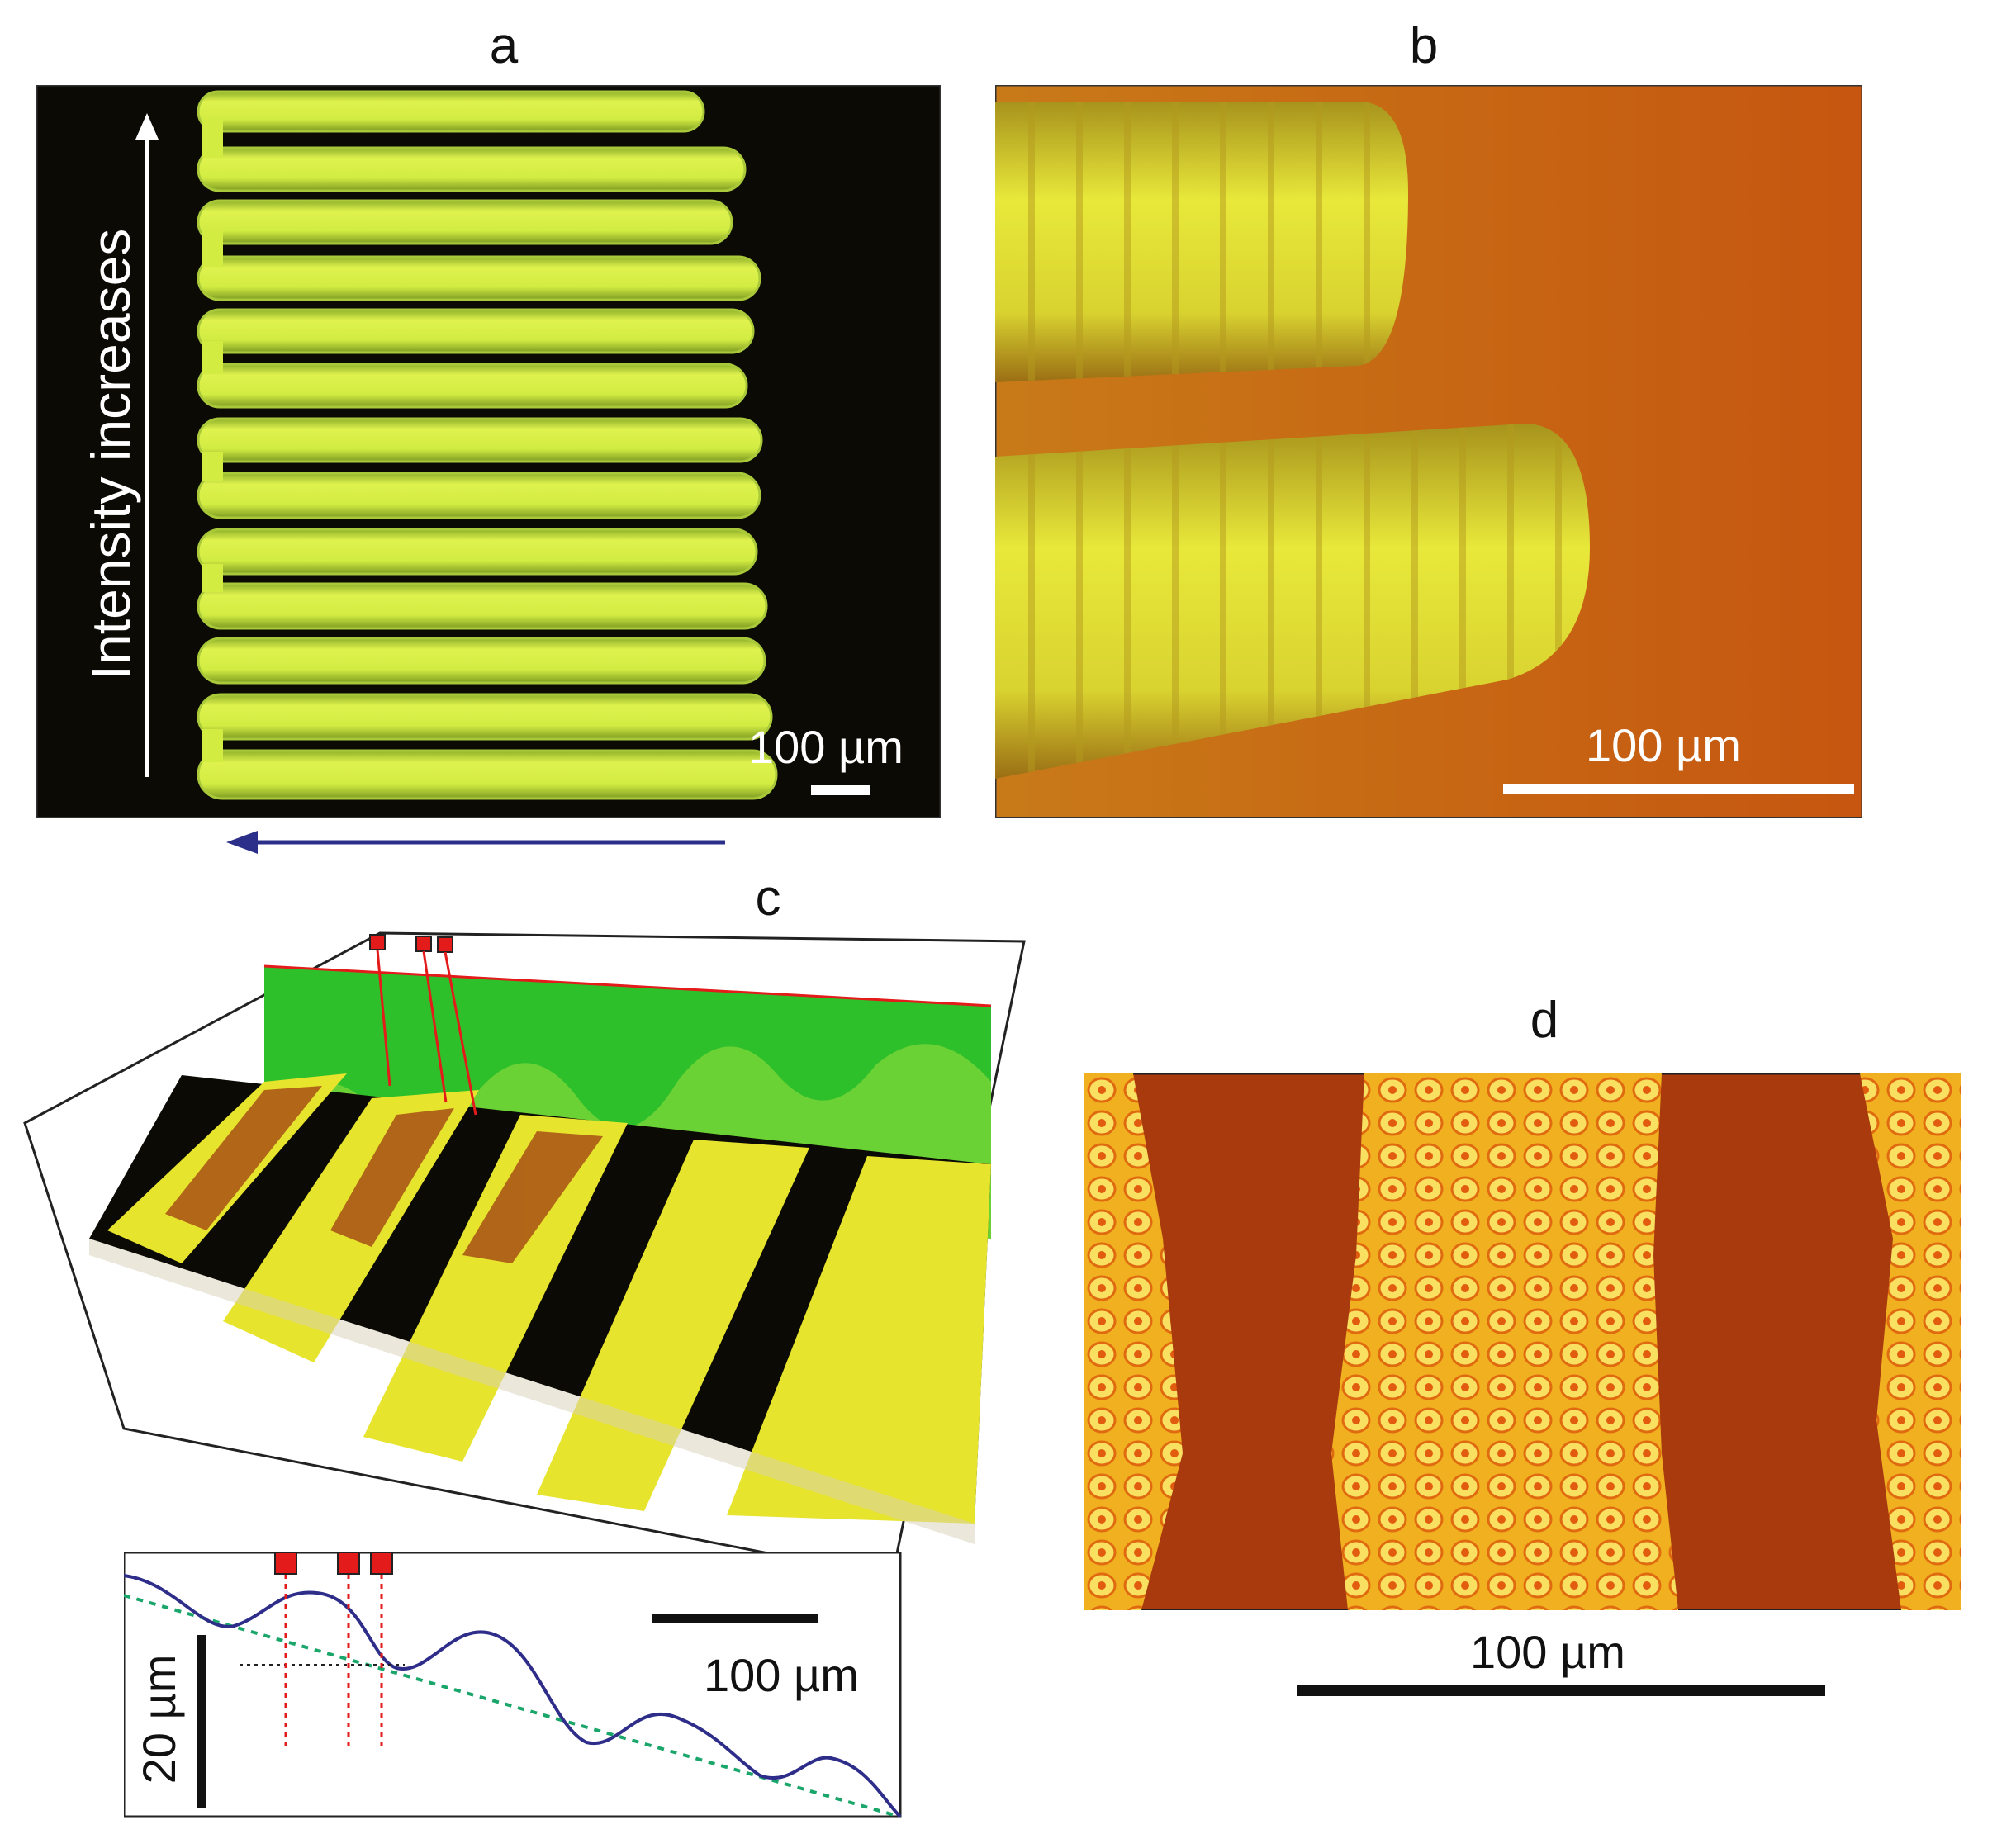 The width and height of the screenshot is (2016, 1834). Describe the element at coordinates (781, 1675) in the screenshot. I see `profile-horizontal-scale-label: 100 µm` at that location.